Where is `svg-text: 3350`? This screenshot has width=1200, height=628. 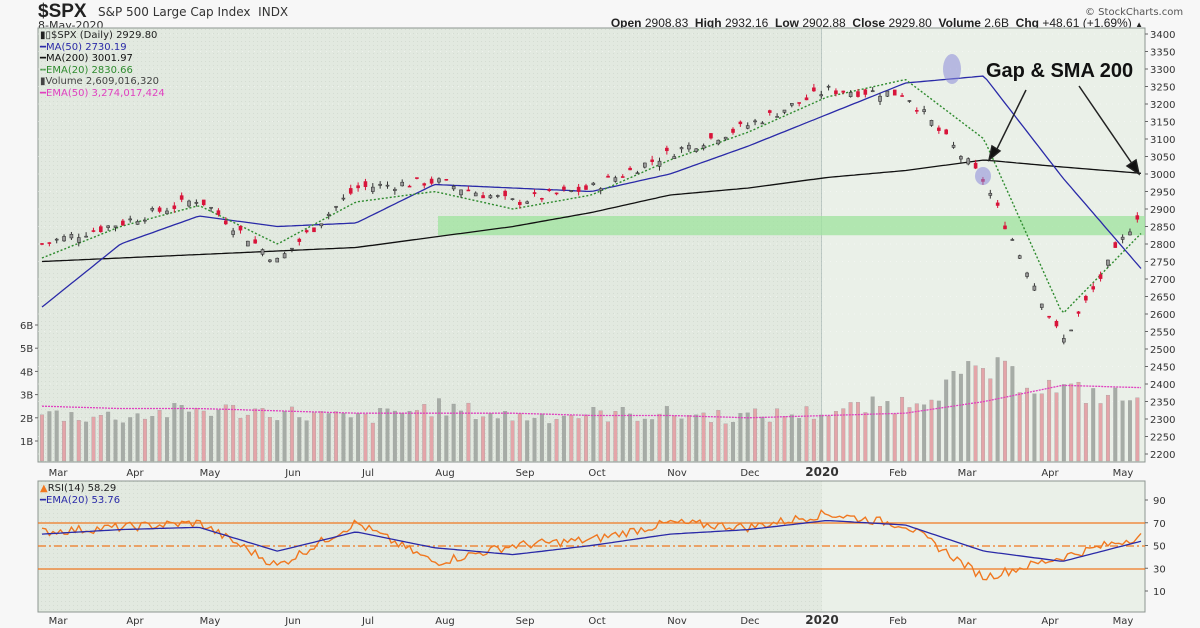
svg-text: 3350 is located at coordinates (1162, 53).